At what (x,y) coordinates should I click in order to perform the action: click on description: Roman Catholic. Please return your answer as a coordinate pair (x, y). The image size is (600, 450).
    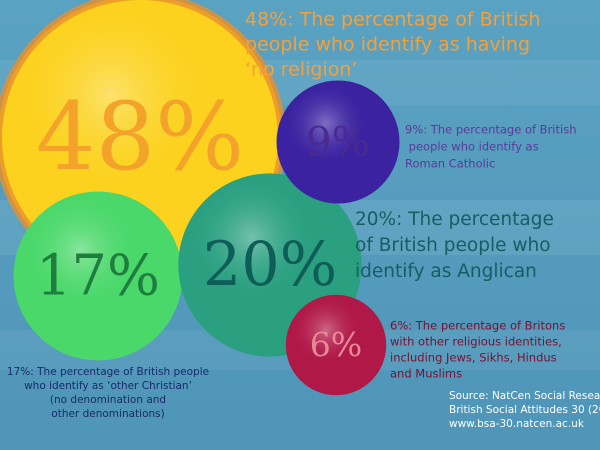
    Looking at the image, I should click on (450, 164).